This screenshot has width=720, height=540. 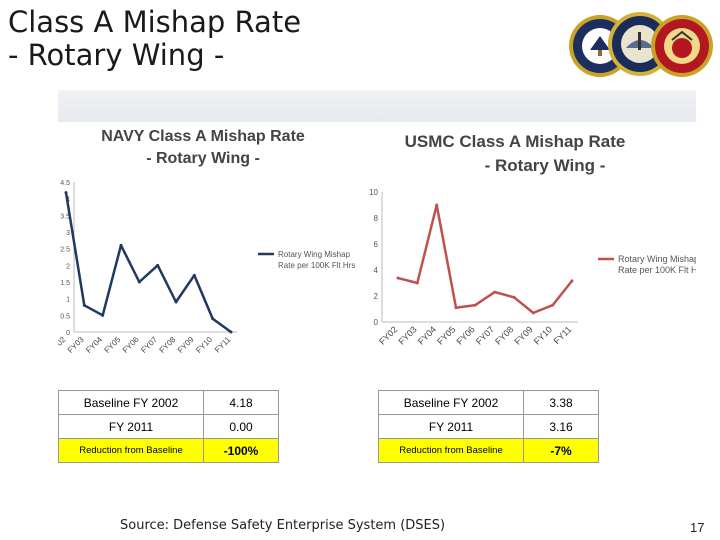 What do you see at coordinates (451, 426) in the screenshot?
I see `usmc-fy2011-label: FY 2011` at bounding box center [451, 426].